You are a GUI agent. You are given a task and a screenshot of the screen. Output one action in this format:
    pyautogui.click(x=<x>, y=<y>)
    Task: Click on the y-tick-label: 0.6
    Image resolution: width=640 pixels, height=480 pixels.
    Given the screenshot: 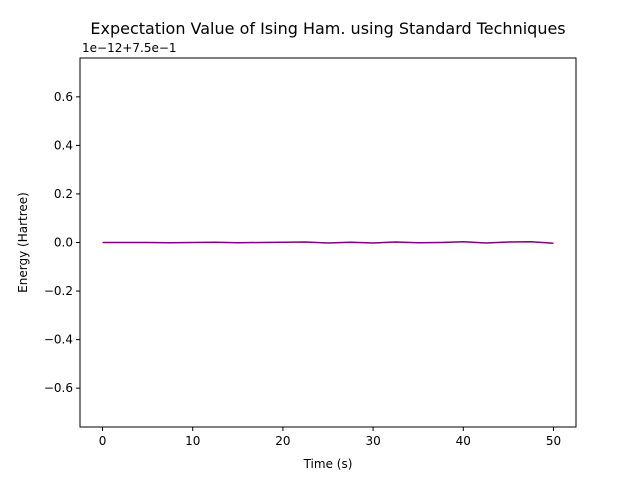 What is the action you would take?
    pyautogui.click(x=63, y=97)
    